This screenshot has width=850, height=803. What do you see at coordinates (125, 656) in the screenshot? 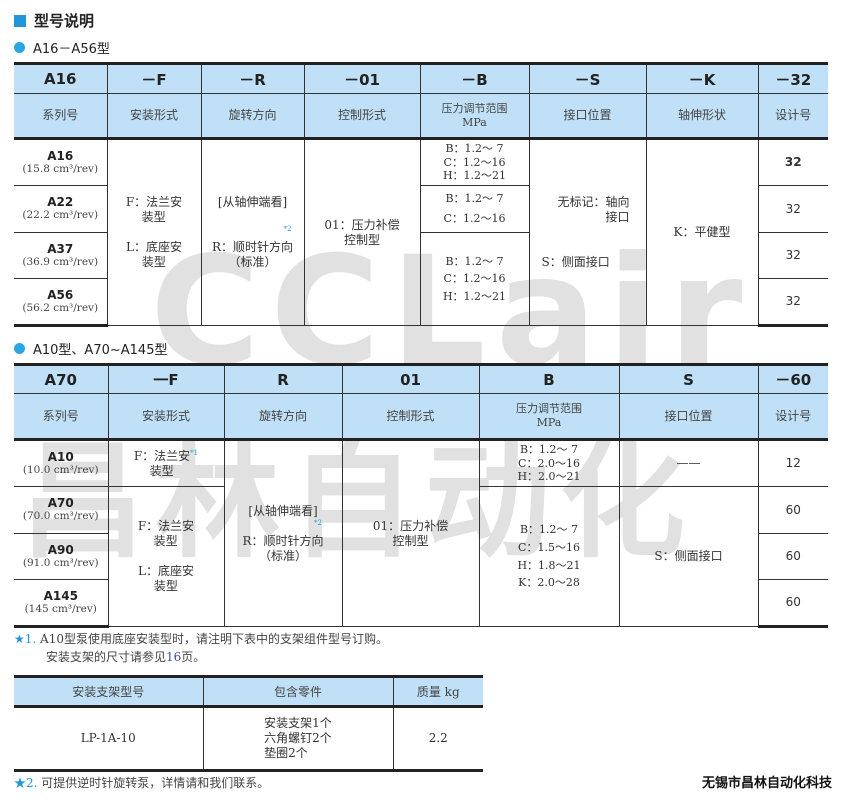
I see `note-1-line2: 安装支架的尺寸请参见16页。` at bounding box center [125, 656].